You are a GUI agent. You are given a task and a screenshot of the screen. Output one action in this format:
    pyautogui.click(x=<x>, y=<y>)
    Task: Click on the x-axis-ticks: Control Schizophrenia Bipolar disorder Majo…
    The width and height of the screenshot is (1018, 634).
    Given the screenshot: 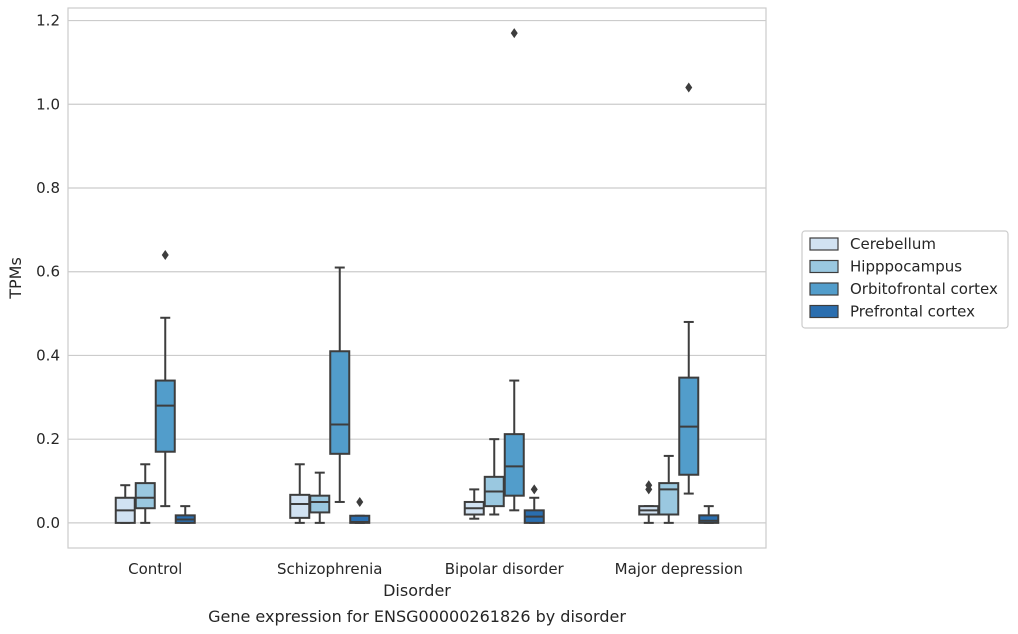 What is the action you would take?
    pyautogui.click(x=435, y=569)
    